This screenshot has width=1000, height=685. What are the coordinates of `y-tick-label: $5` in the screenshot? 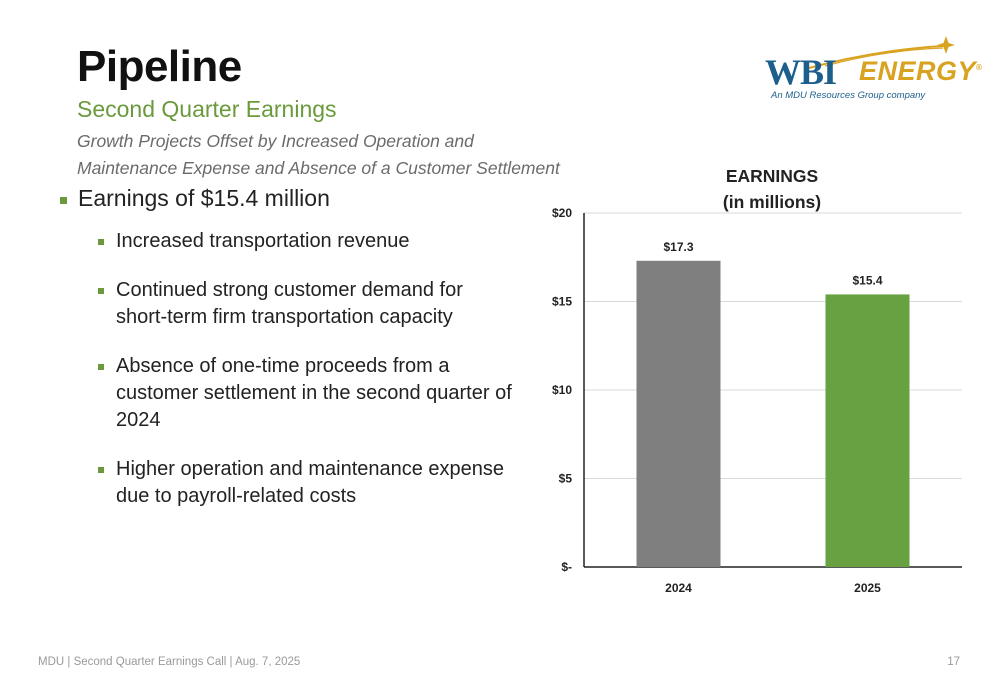 It's located at (566, 479).